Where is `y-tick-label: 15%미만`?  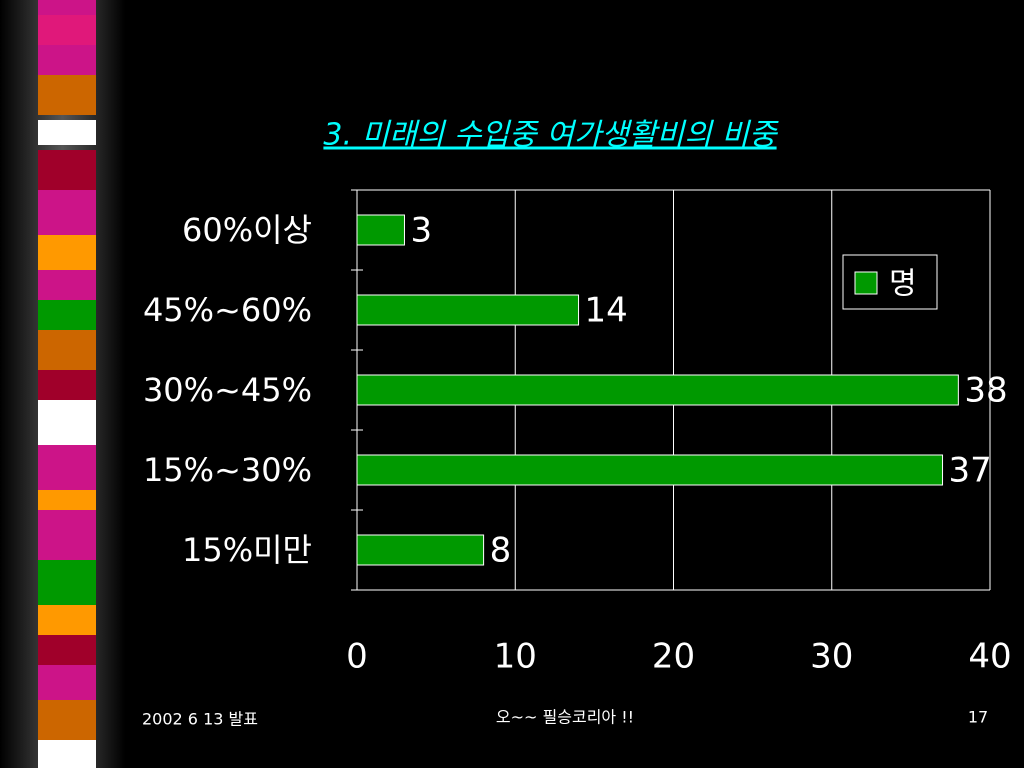
y-tick-label: 15%미만 is located at coordinates (247, 550).